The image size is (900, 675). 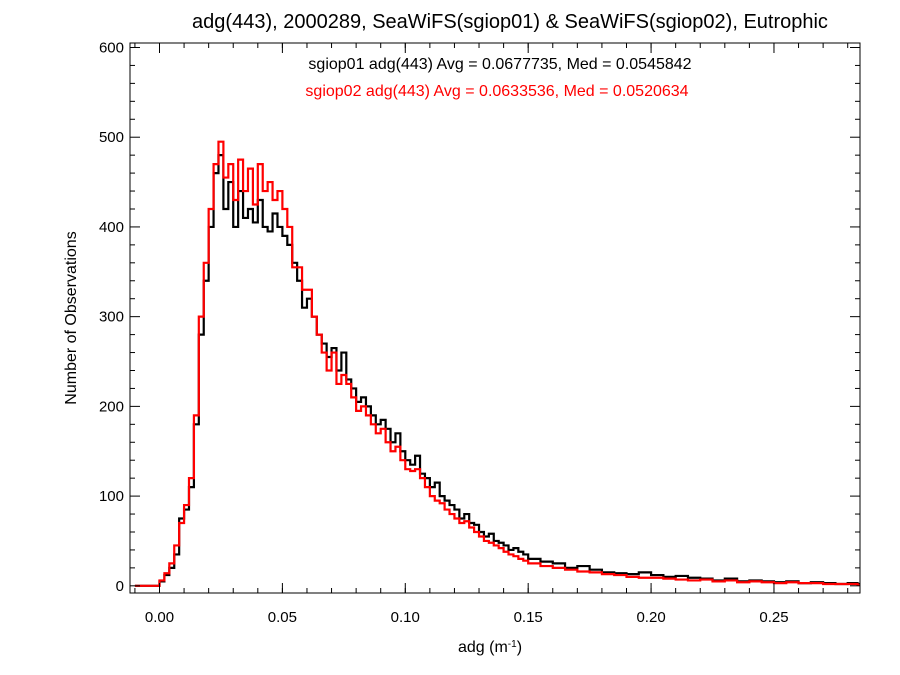 I want to click on x-axis-label: adg (m-1), so click(x=490, y=648).